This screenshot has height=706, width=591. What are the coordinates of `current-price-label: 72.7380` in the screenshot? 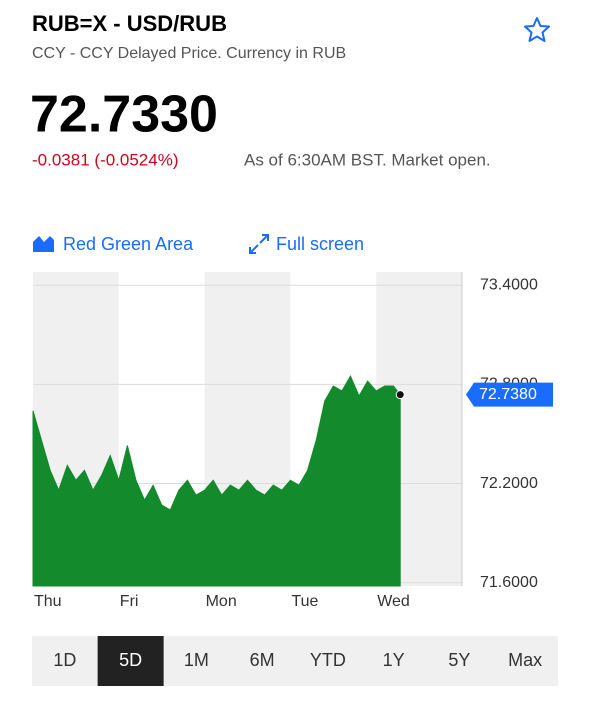 It's located at (508, 394).